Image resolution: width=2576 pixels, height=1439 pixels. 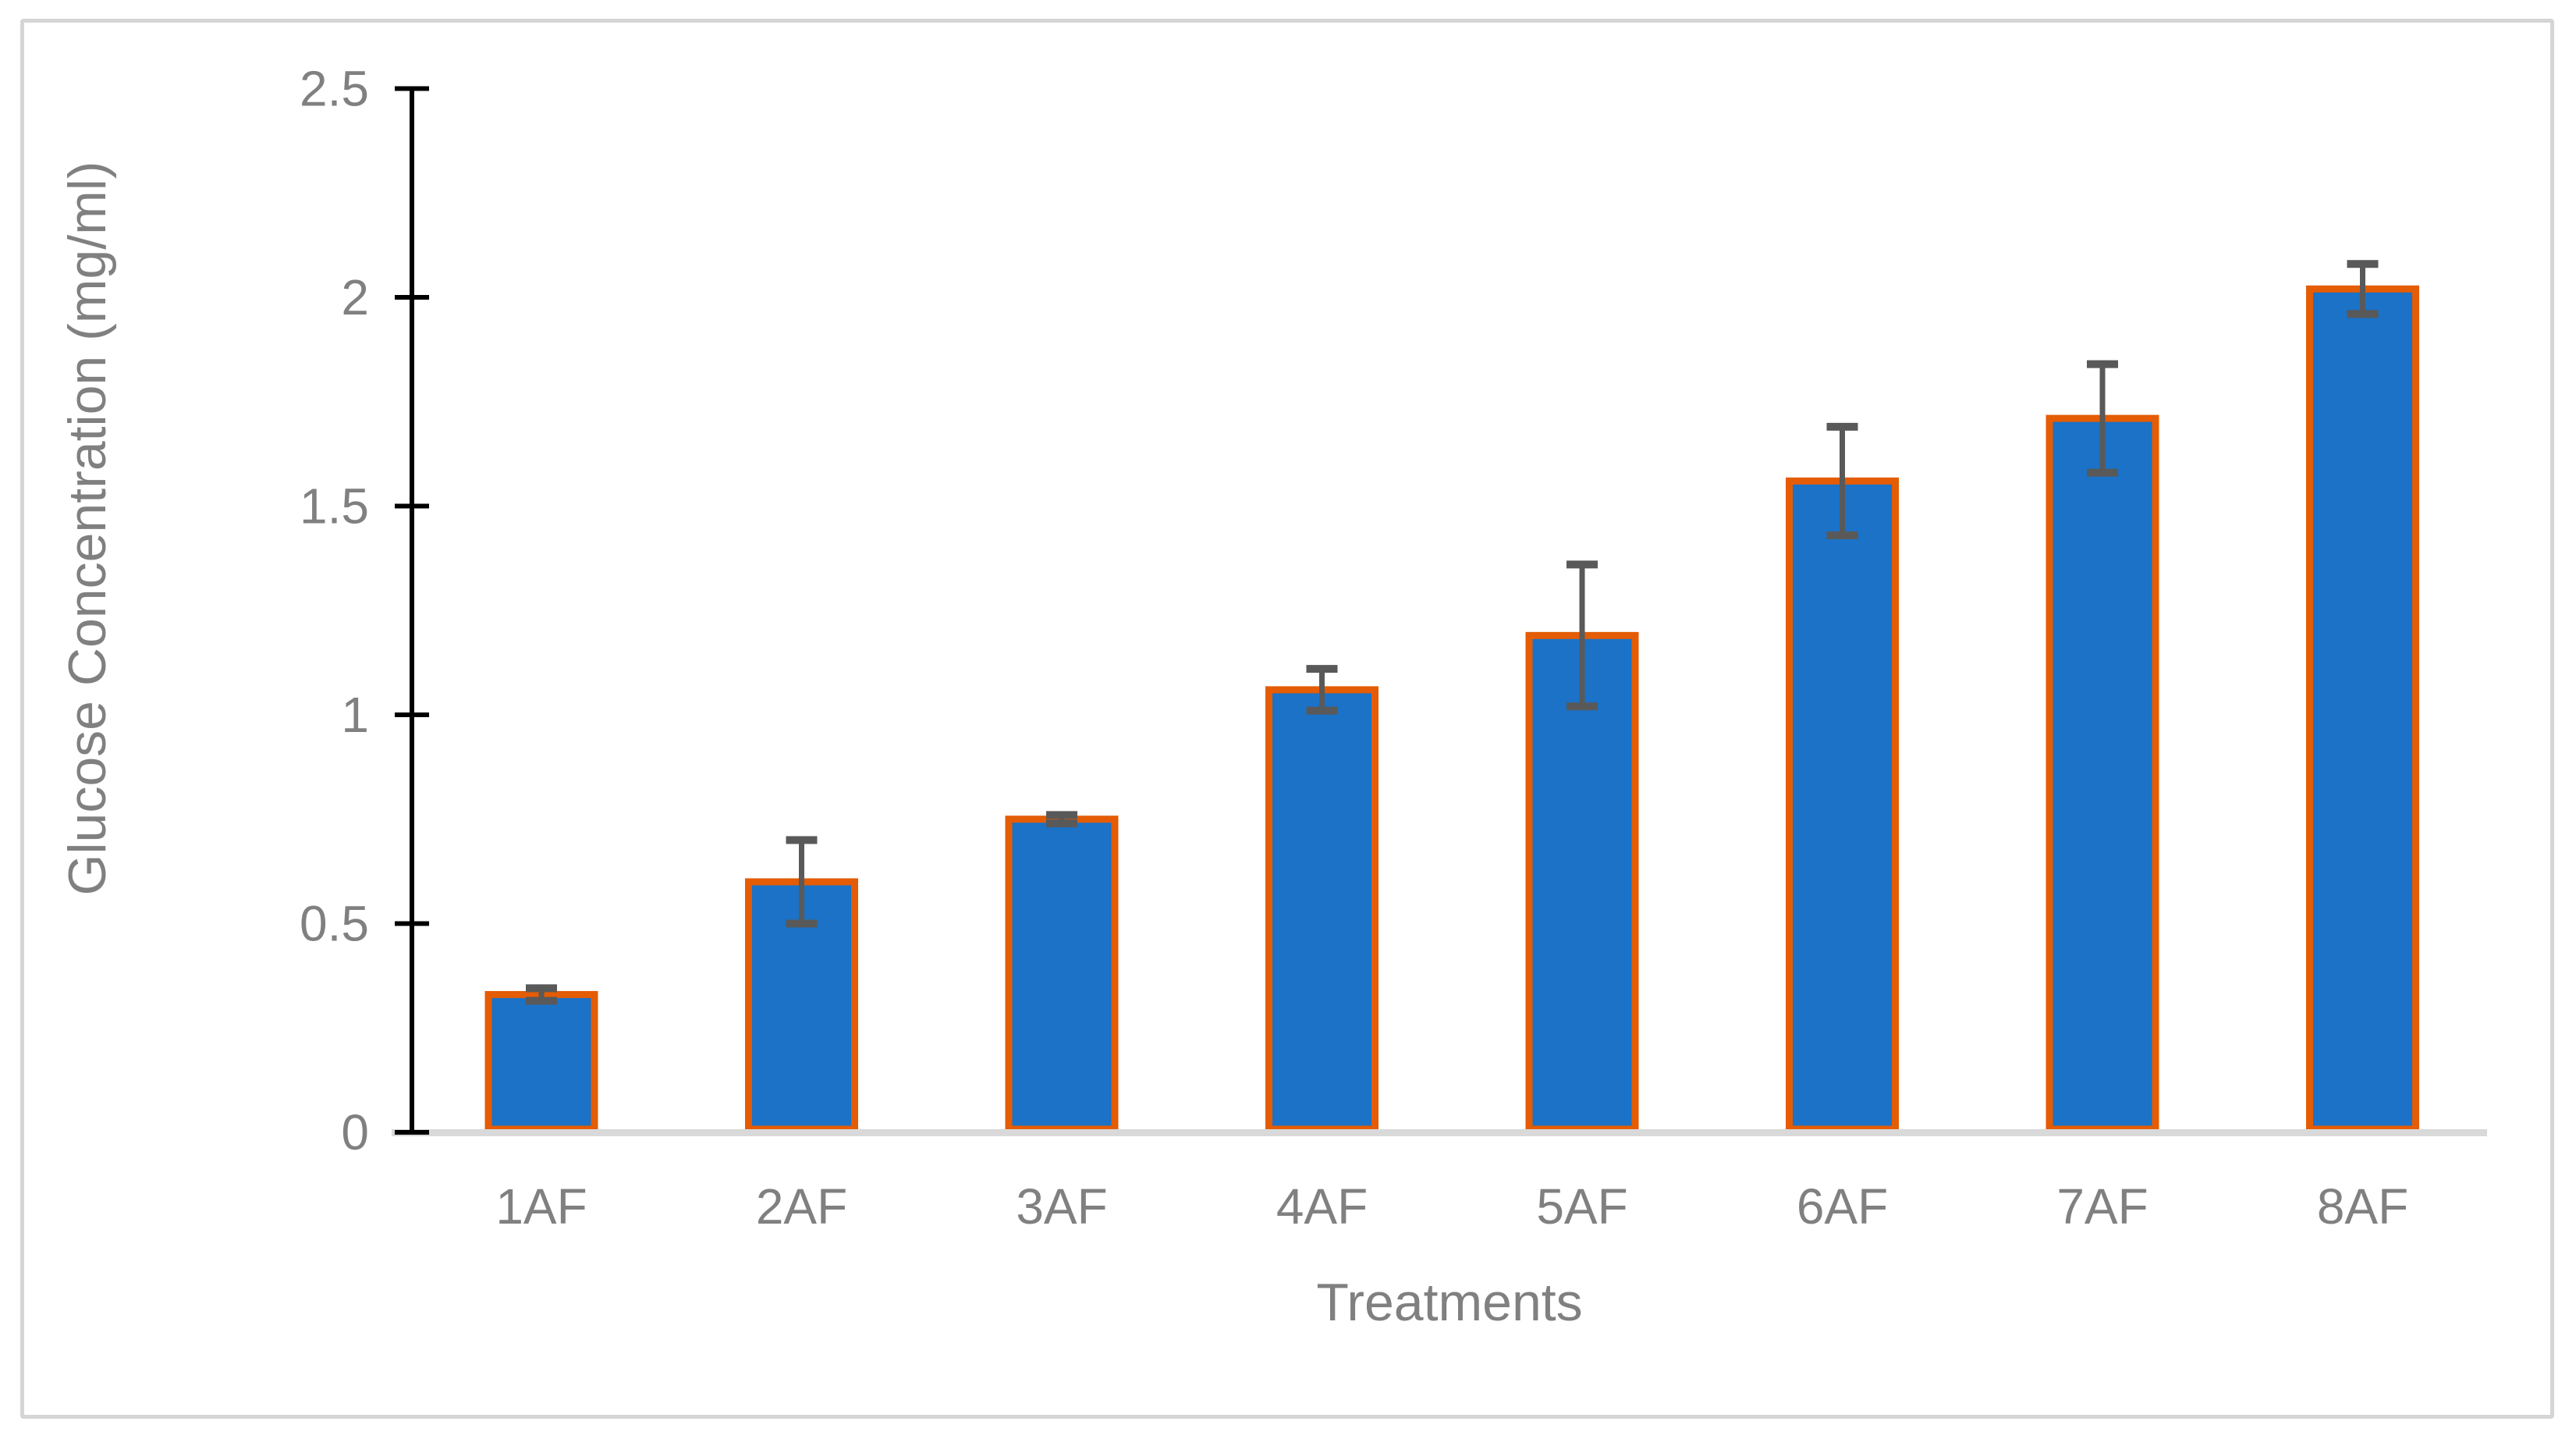 I want to click on bar-4AF, so click(x=1321, y=909).